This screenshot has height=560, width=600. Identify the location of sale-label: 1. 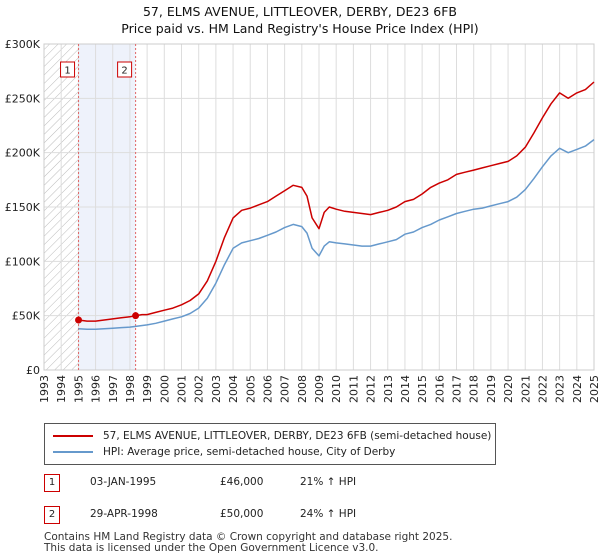
(67, 71).